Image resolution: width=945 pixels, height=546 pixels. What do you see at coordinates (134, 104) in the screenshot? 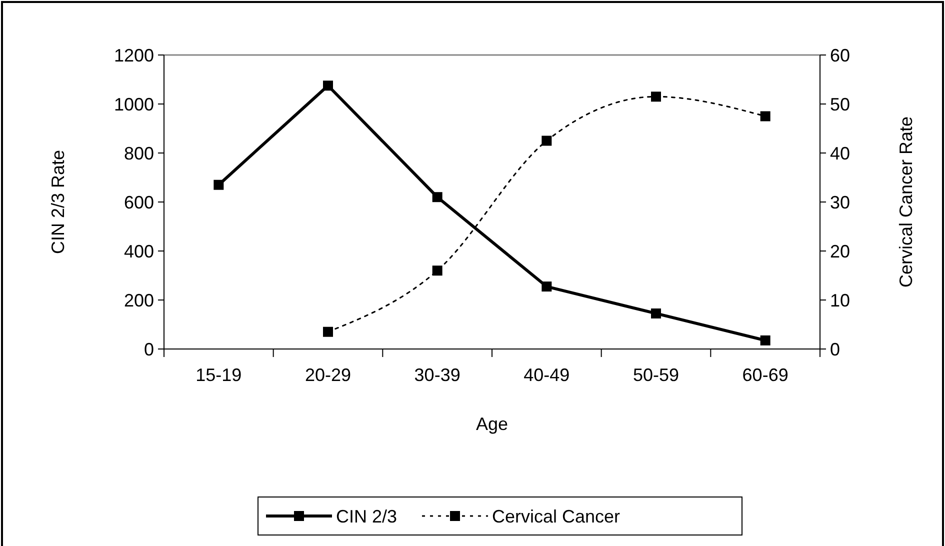
I see `y-tick-label: 1000` at bounding box center [134, 104].